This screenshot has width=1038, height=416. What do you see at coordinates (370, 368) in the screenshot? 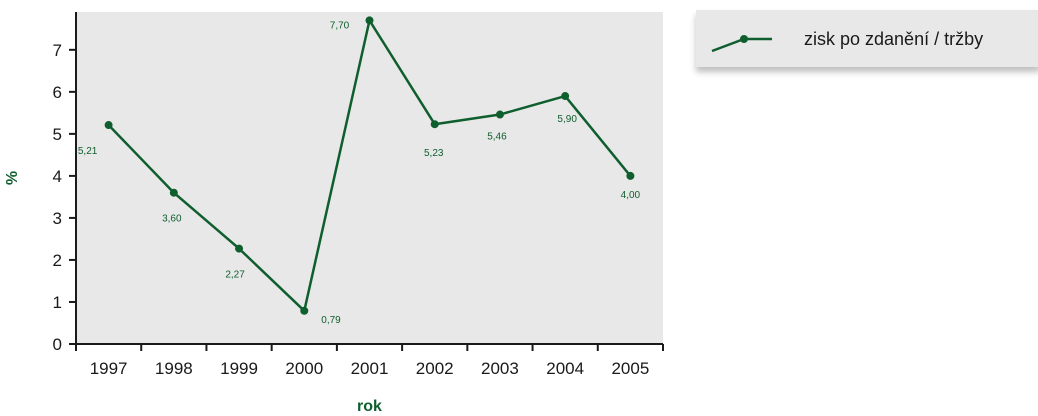
I see `x-tick-label: 2001` at bounding box center [370, 368].